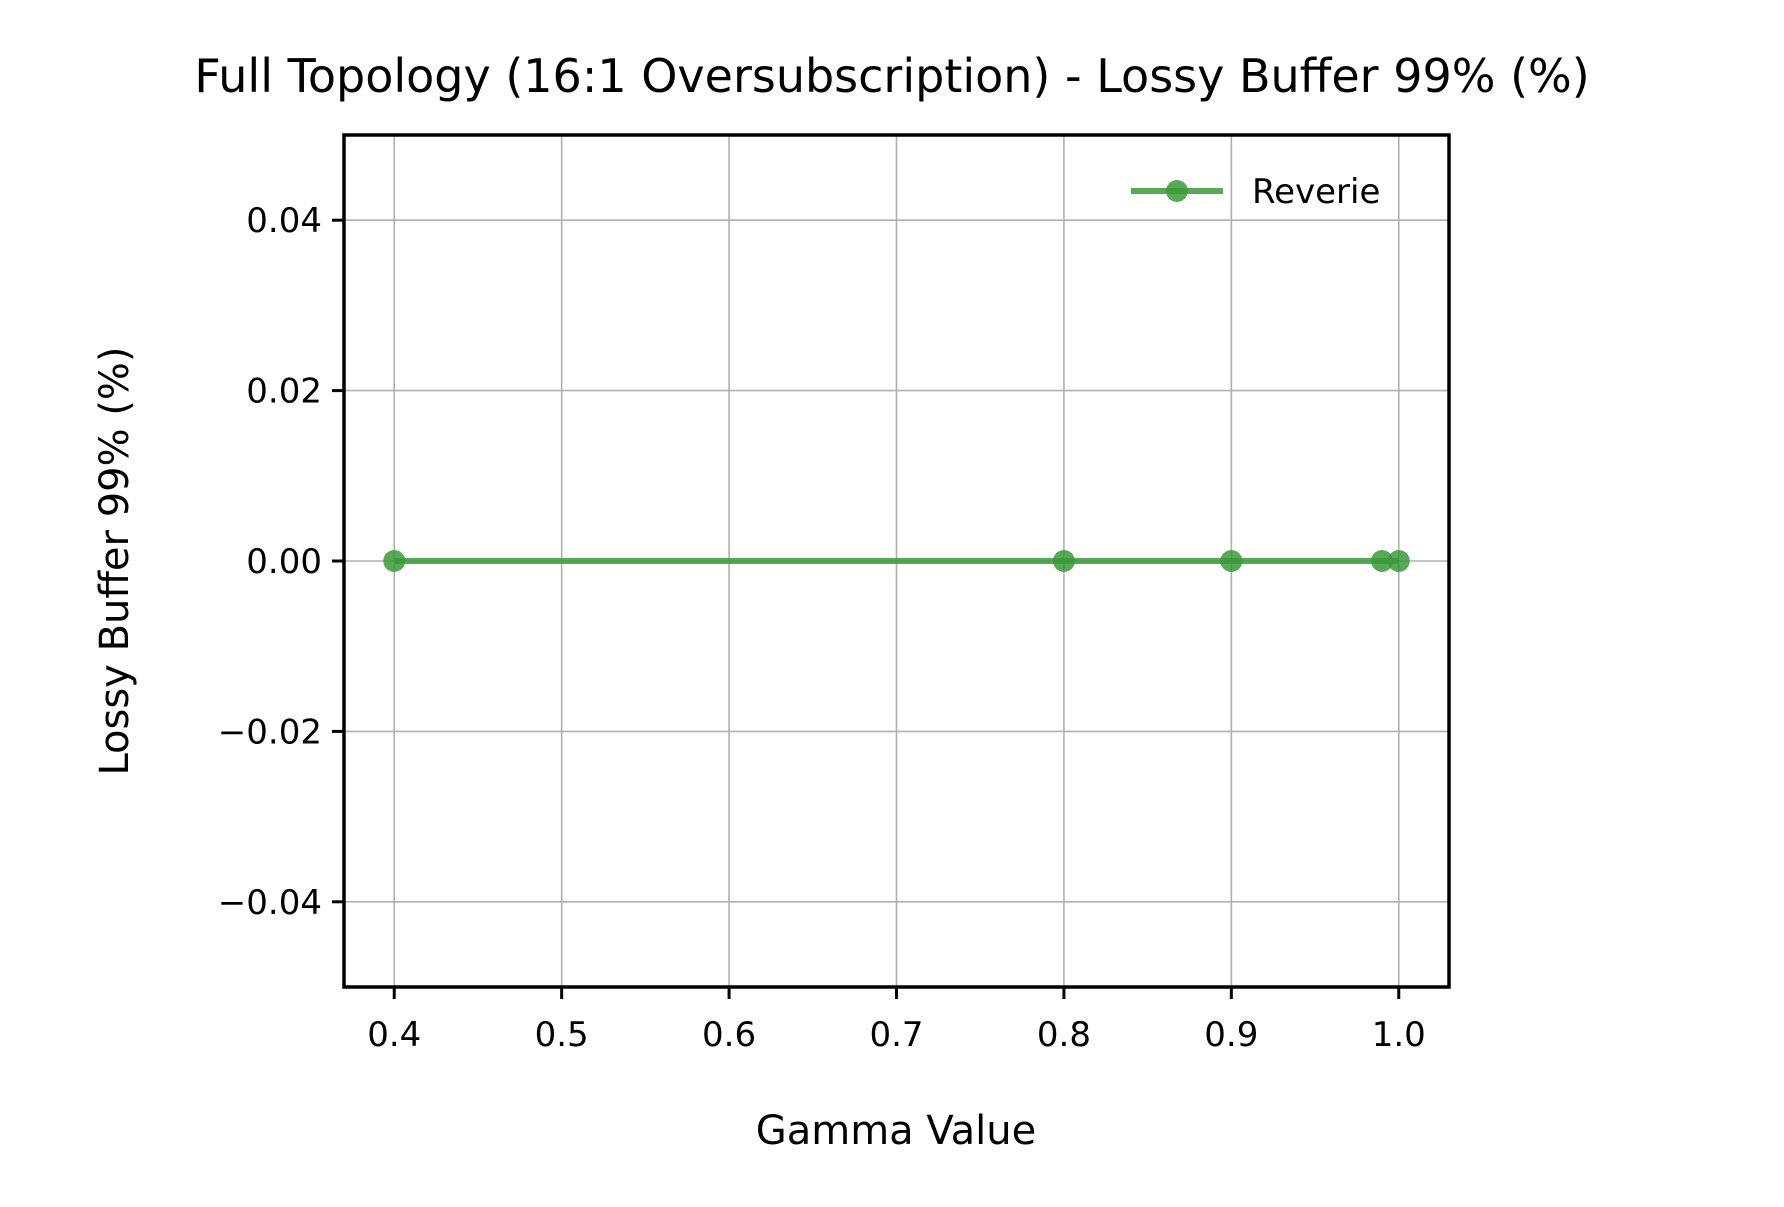  What do you see at coordinates (394, 1035) in the screenshot?
I see `x-tick-label: 0.4` at bounding box center [394, 1035].